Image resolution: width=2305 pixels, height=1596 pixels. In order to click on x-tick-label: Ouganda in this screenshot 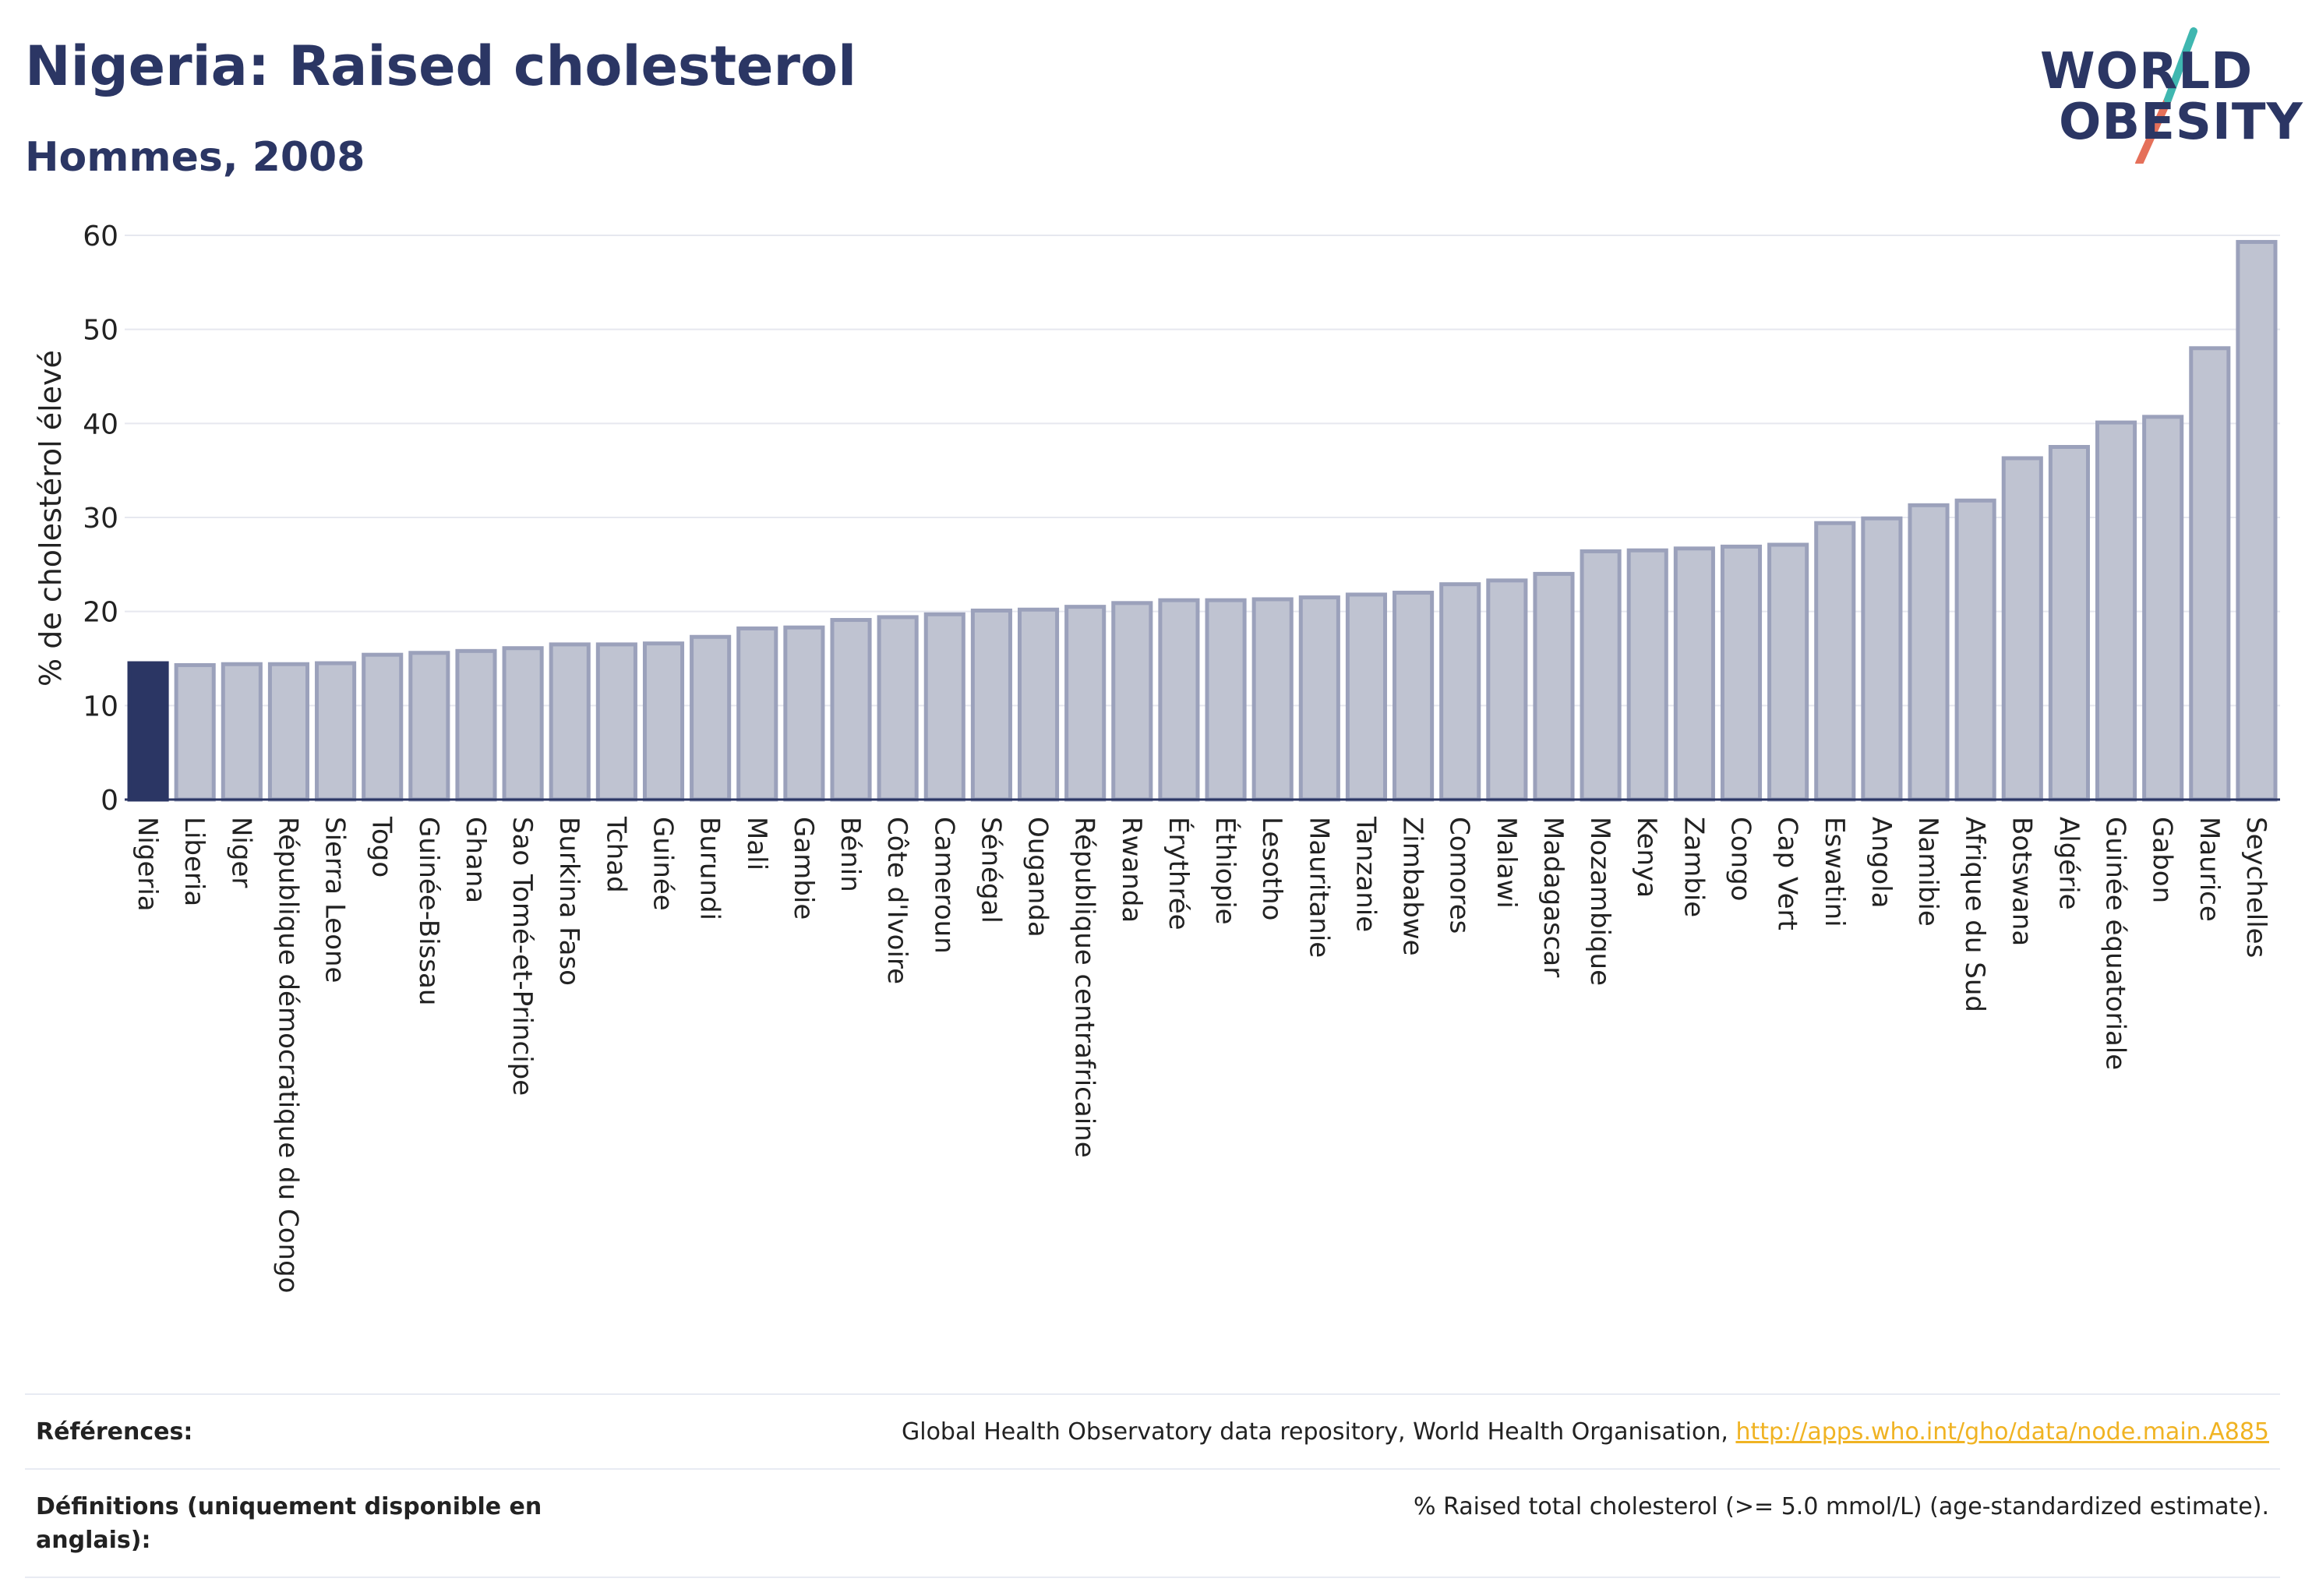, I will do `click(1038, 877)`.